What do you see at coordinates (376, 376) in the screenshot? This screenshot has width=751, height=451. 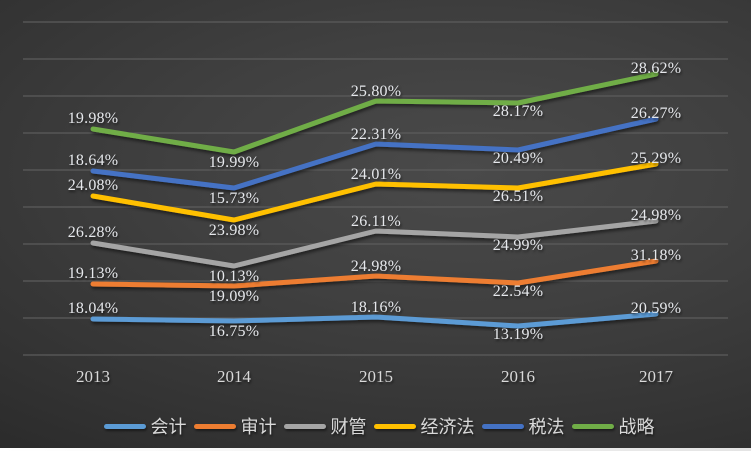 I see `x-axis-label-2015: 2015` at bounding box center [376, 376].